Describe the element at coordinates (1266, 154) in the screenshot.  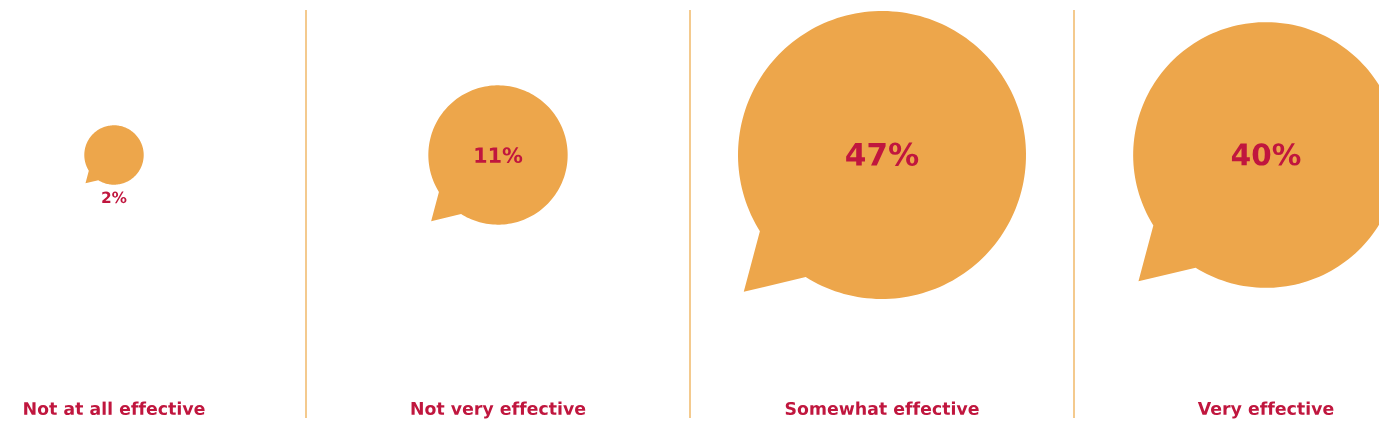
I see `data-label: 40%` at that location.